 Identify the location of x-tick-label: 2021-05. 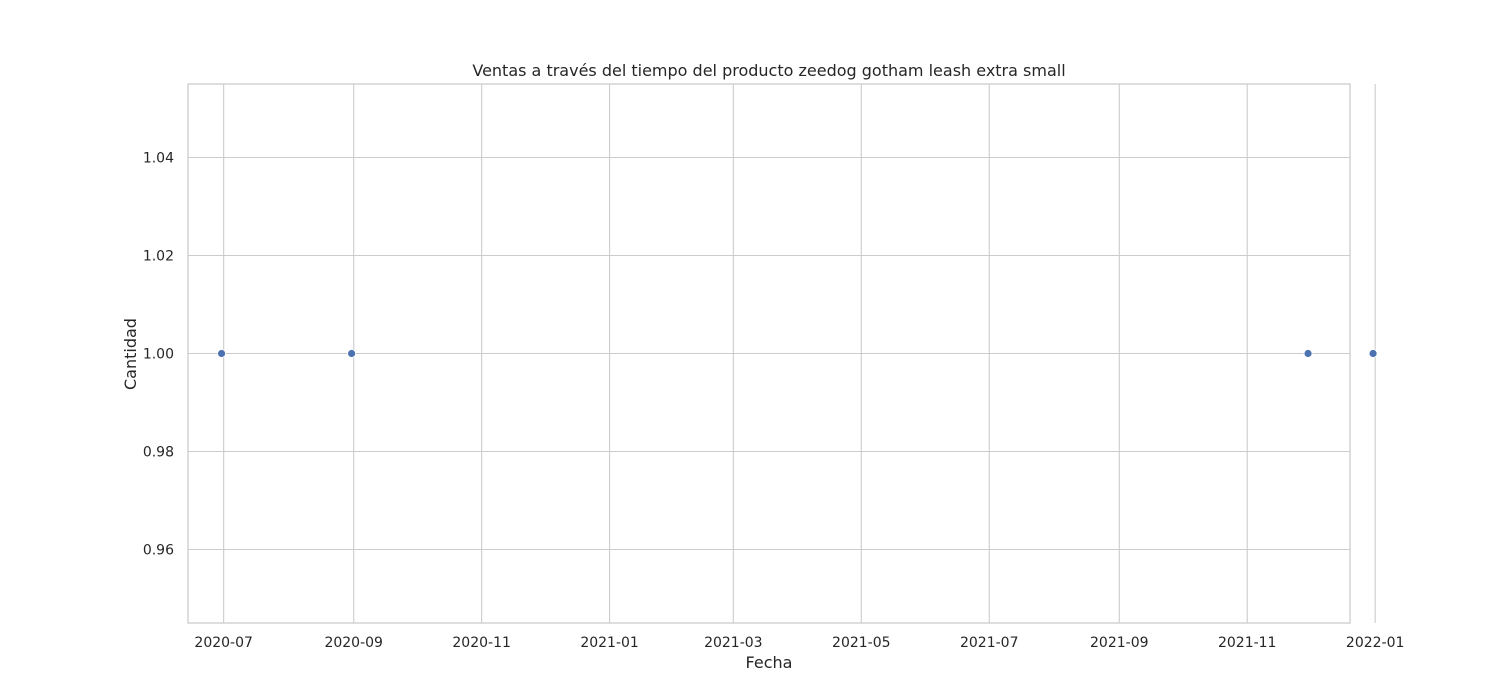
(861, 643).